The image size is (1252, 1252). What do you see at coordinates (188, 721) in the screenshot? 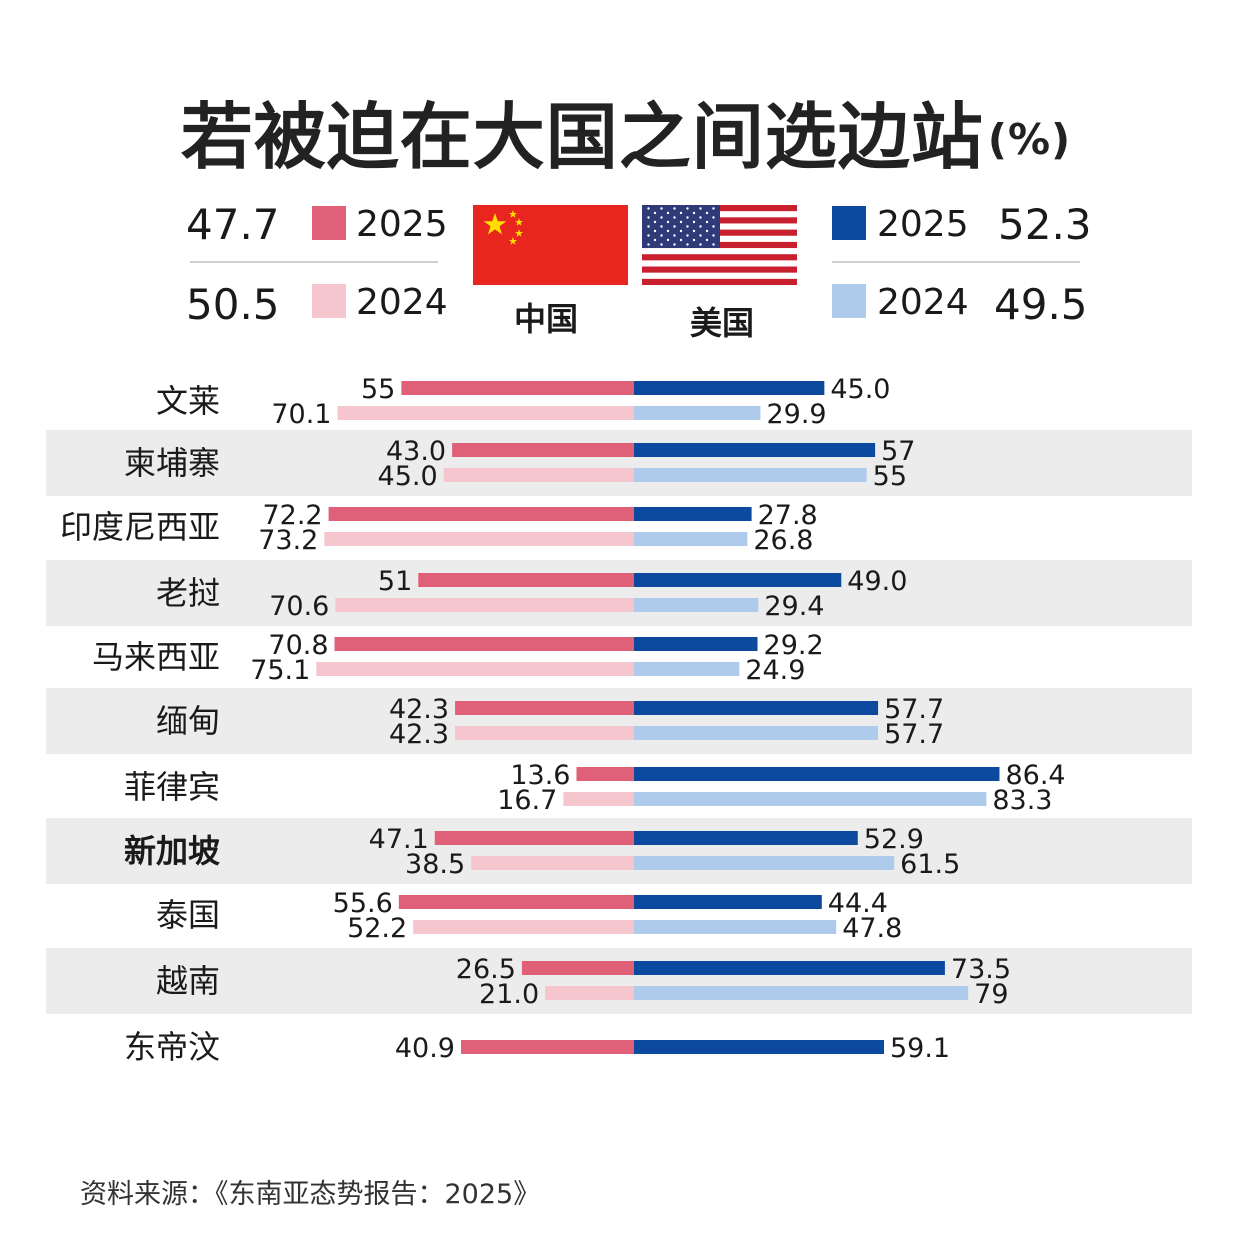
I see `category-label: 缅甸` at bounding box center [188, 721].